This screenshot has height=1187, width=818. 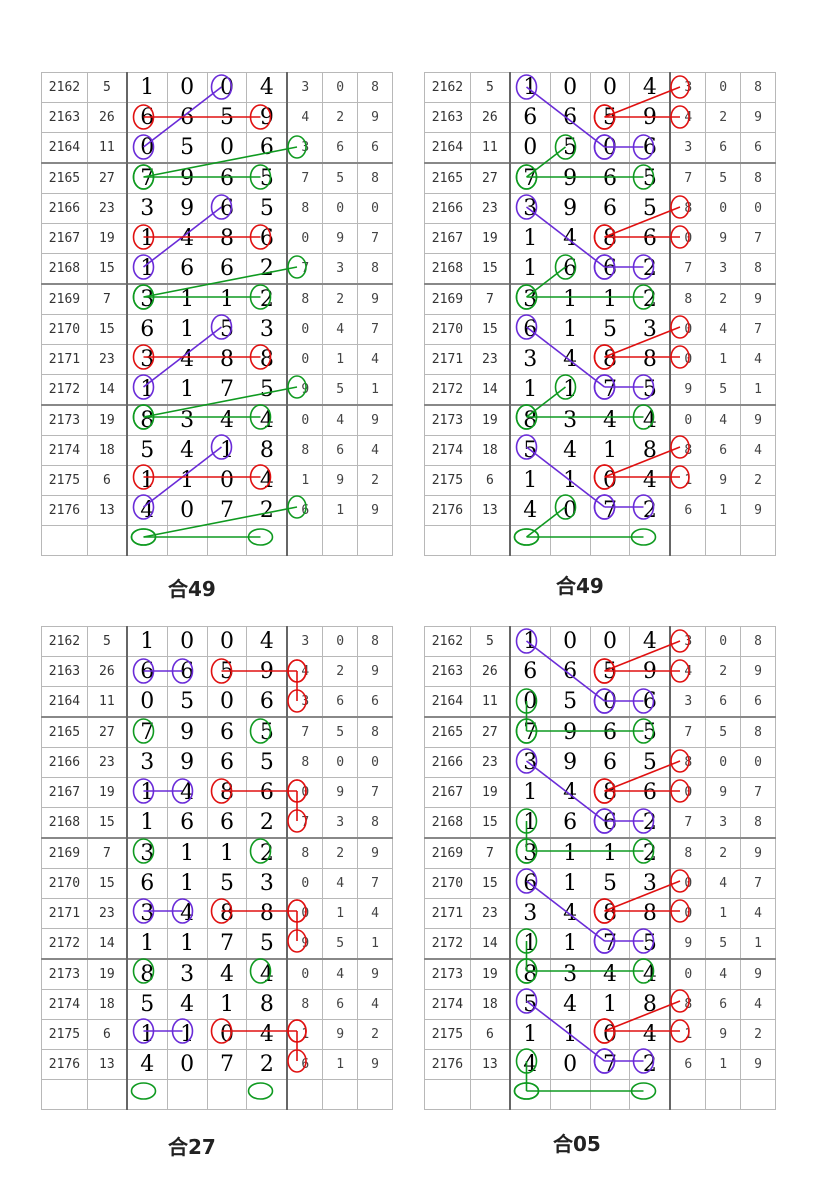 I want to click on issue-cell: 2175, so click(x=447, y=1034).